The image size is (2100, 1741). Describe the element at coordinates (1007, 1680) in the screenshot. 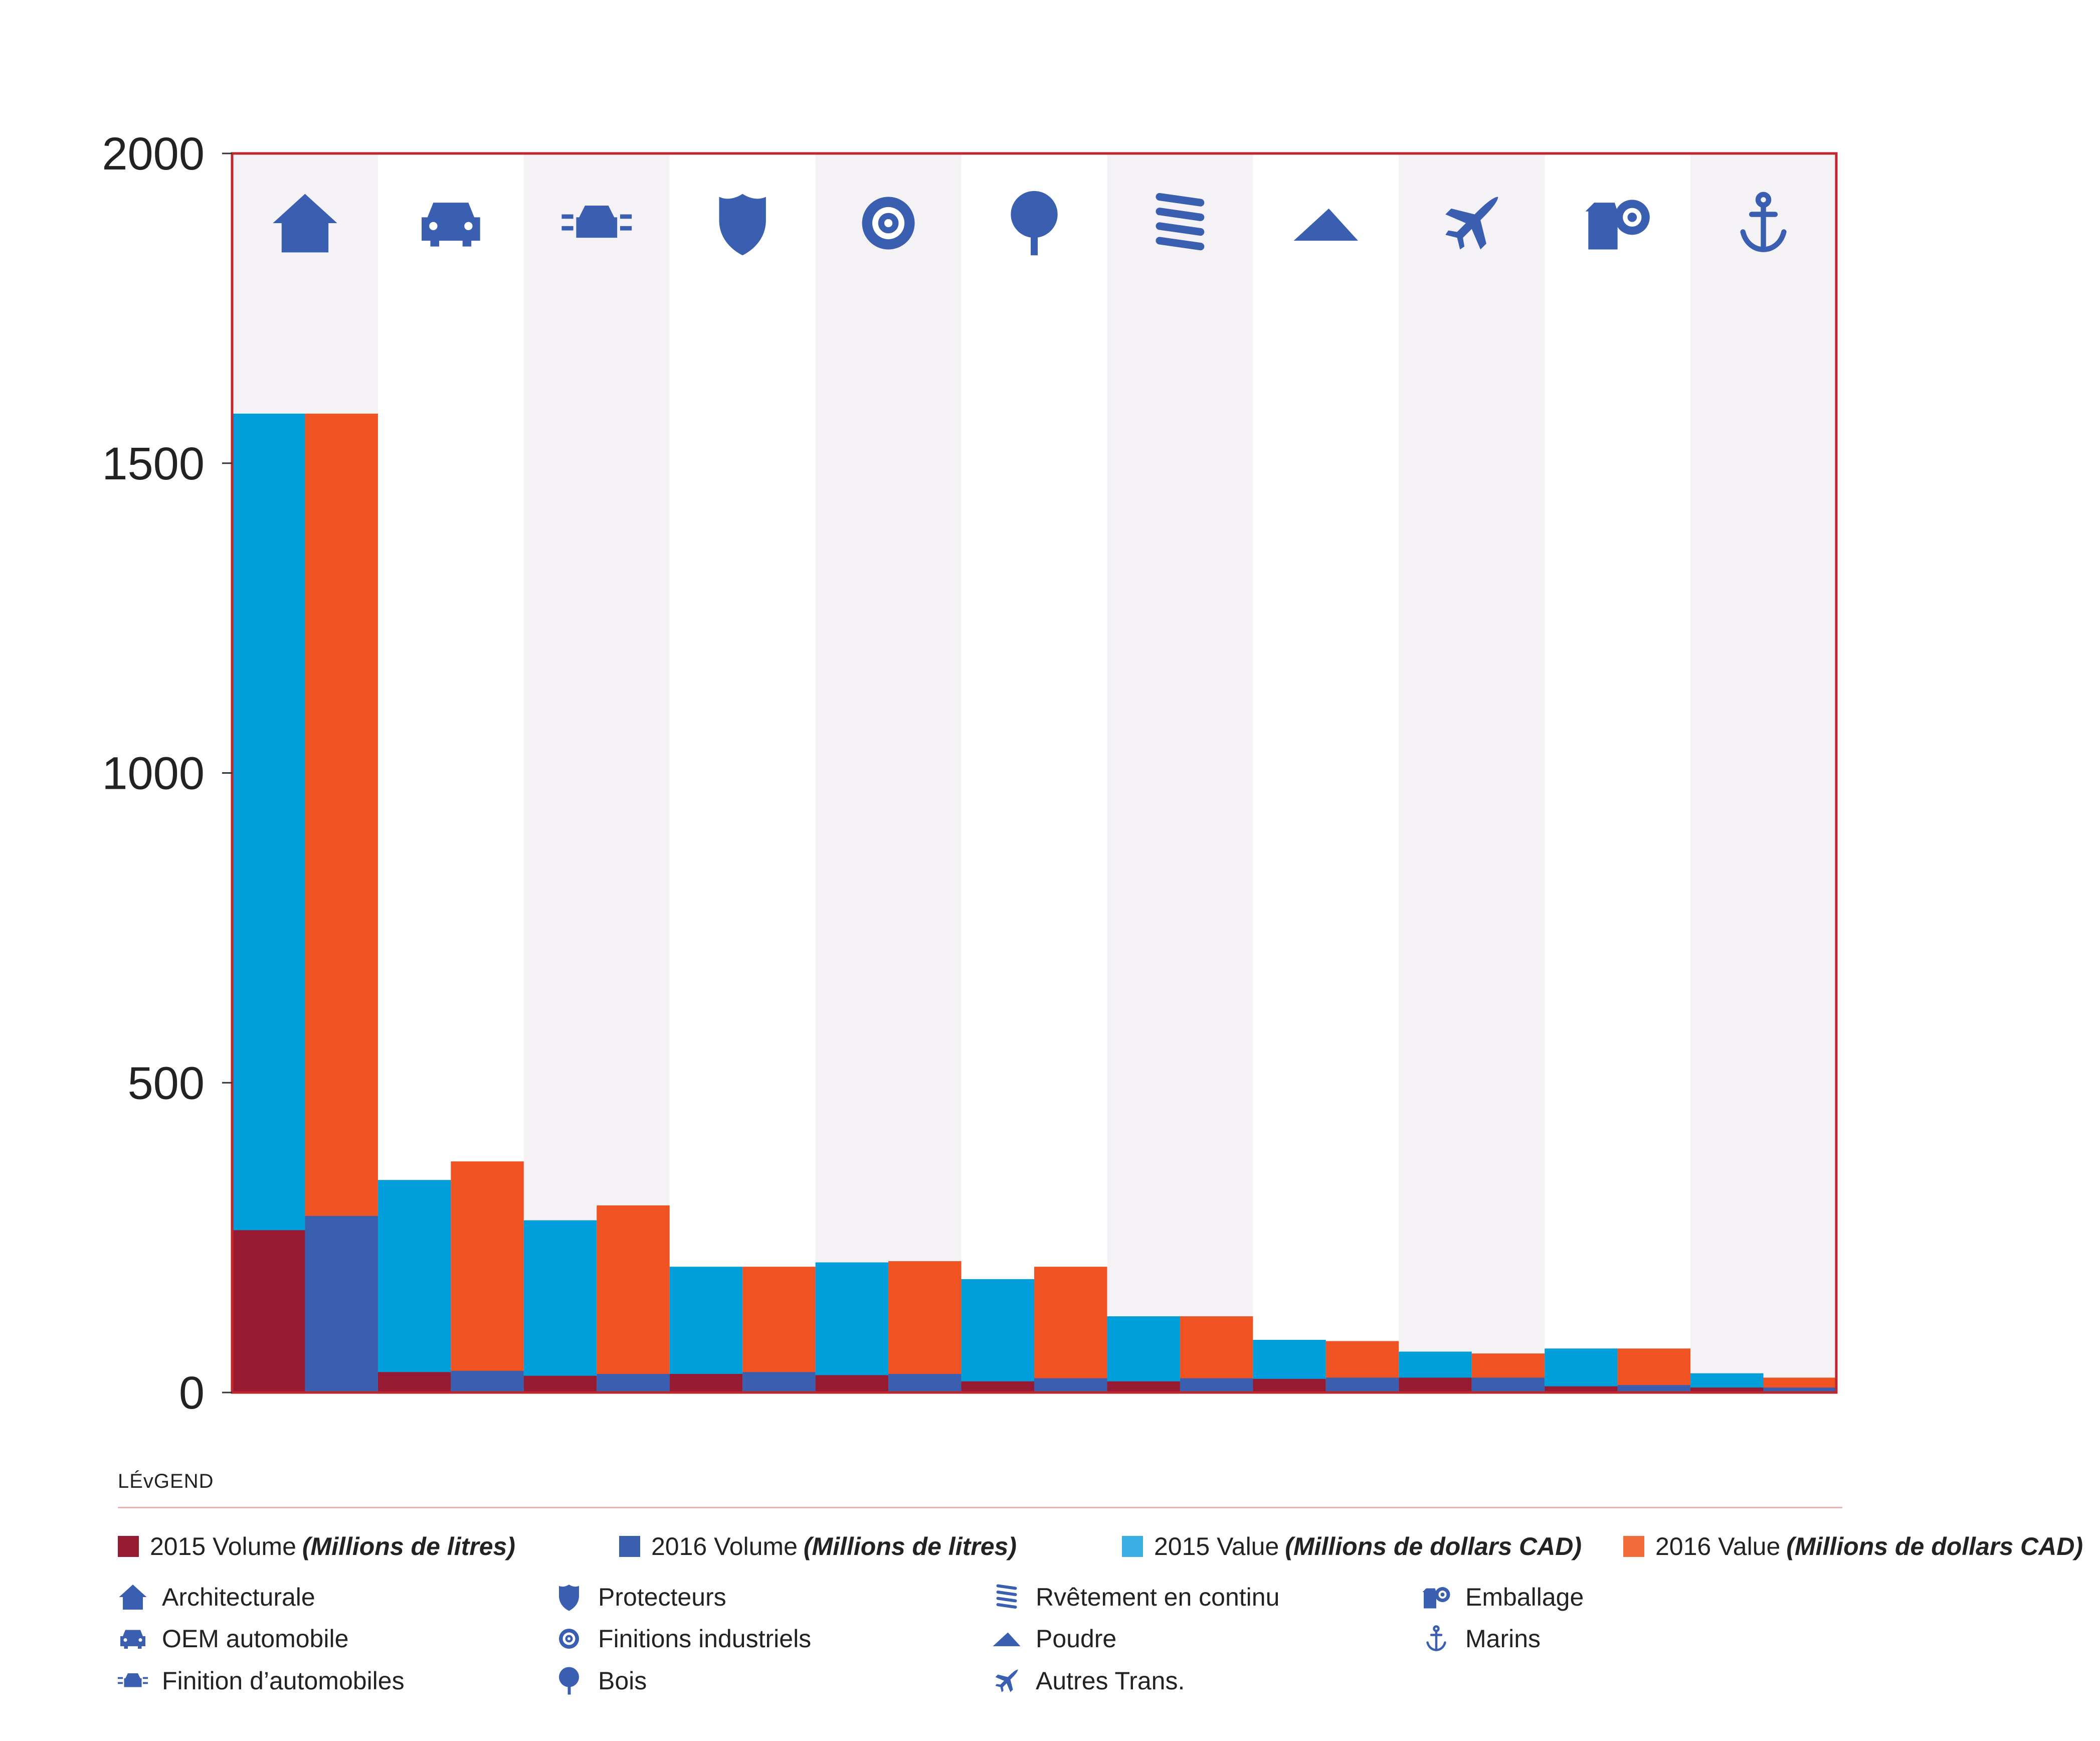

I see `airplane-icon` at that location.